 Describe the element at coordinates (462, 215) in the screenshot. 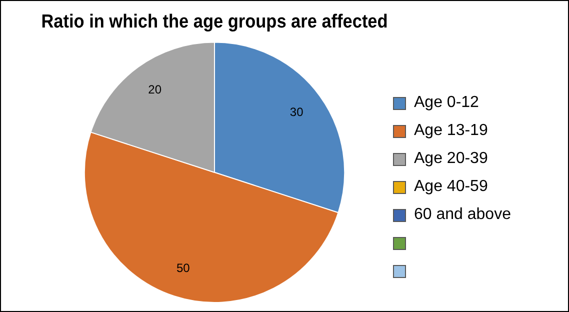

I see `legend-label: 60 and above` at that location.